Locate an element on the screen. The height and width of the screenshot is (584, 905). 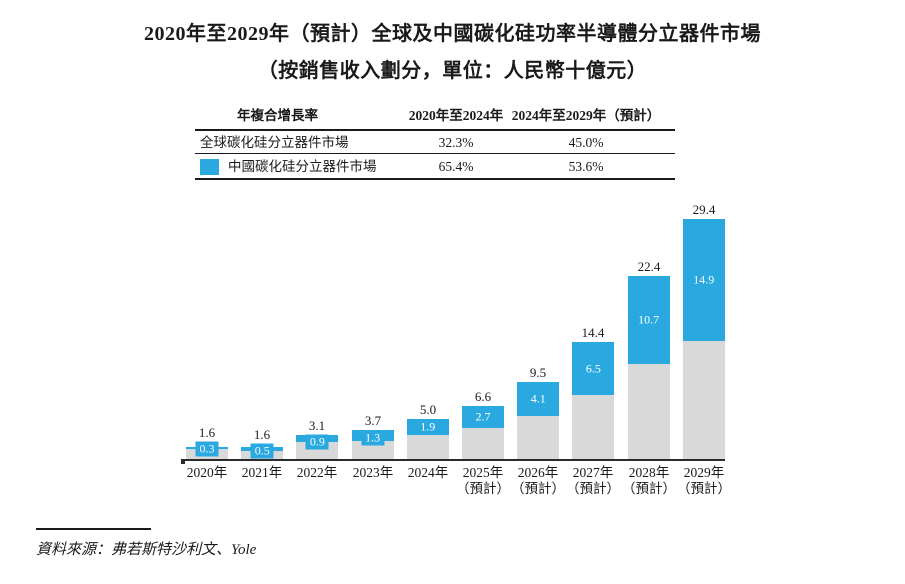
bar-china-value-label: 10.7 is located at coordinates (649, 320).